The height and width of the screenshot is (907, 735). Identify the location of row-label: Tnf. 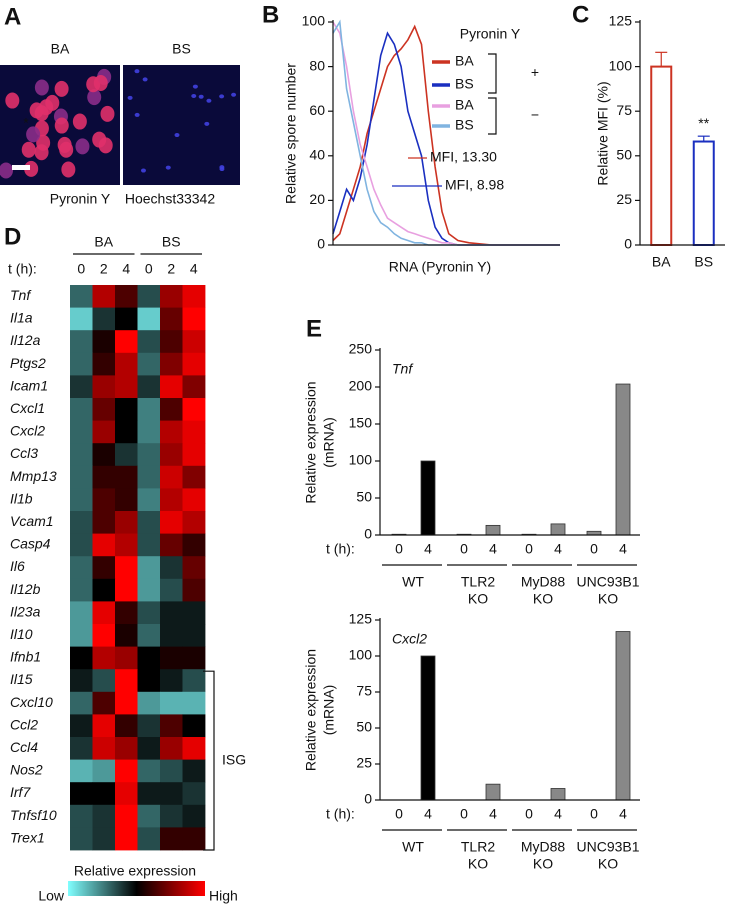
(21, 295).